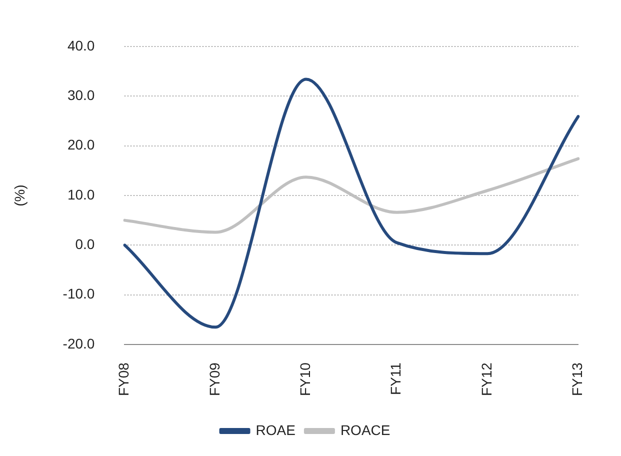 The height and width of the screenshot is (456, 621). What do you see at coordinates (81, 194) in the screenshot?
I see `y-tick-label: 10.0` at bounding box center [81, 194].